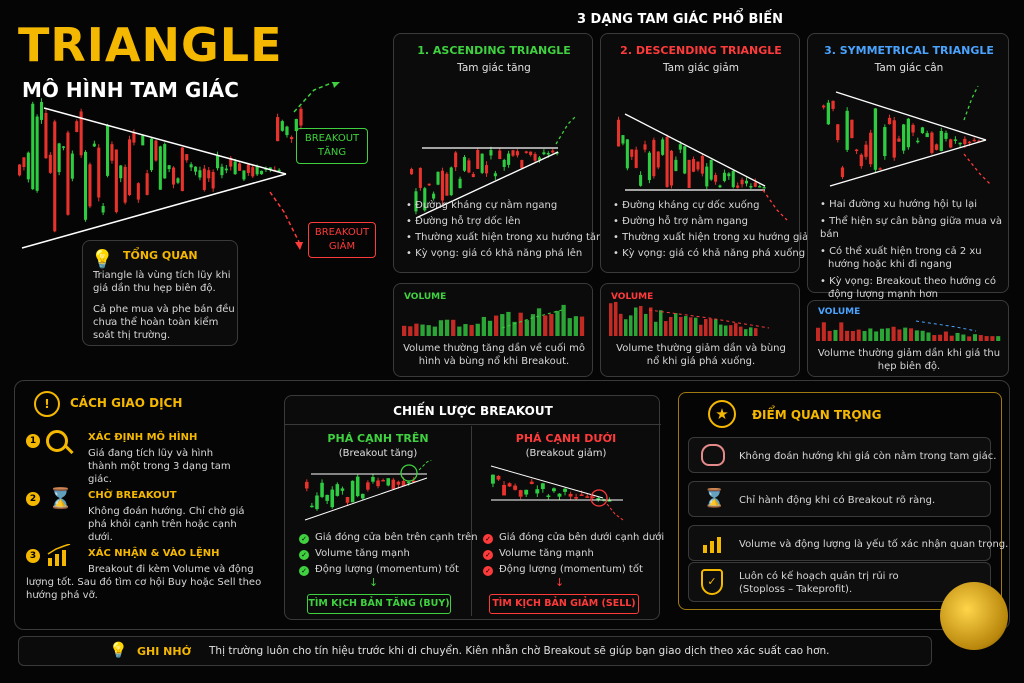 The width and height of the screenshot is (1024, 683). What do you see at coordinates (57, 441) in the screenshot?
I see `search-icon` at bounding box center [57, 441].